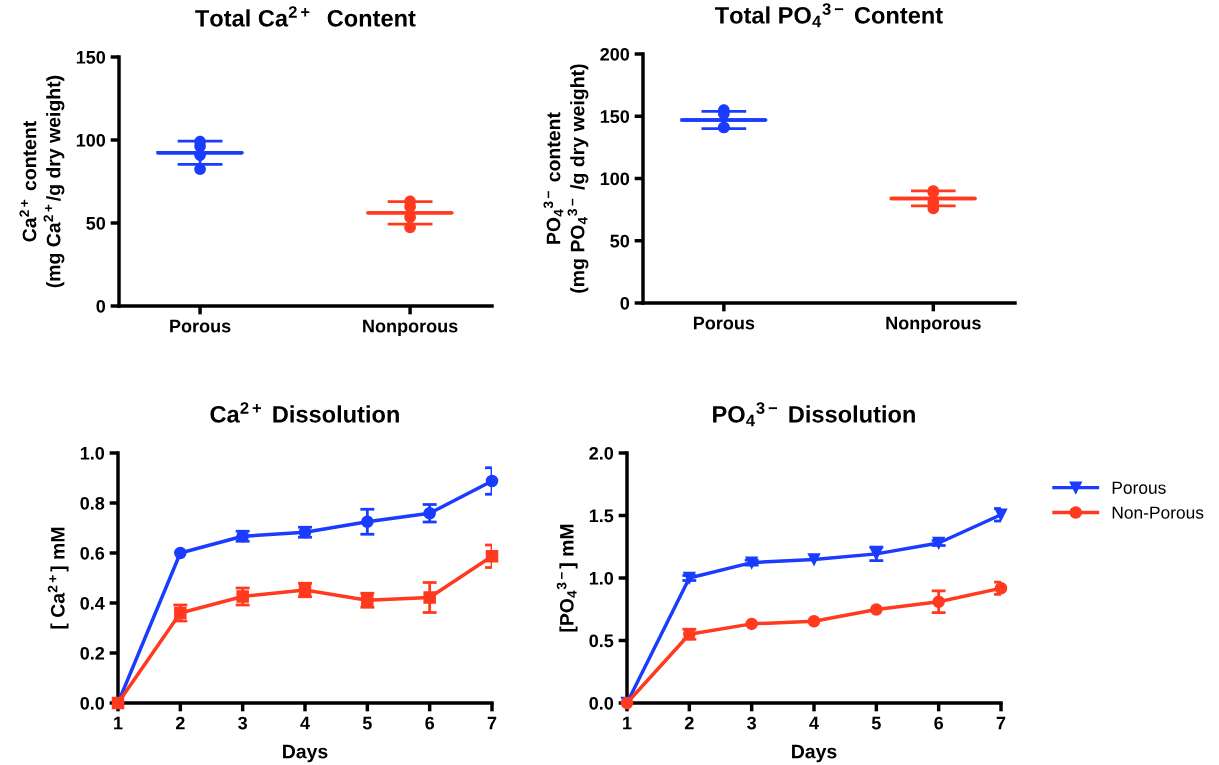 The width and height of the screenshot is (1219, 765). What do you see at coordinates (92, 653) in the screenshot?
I see `y-tick-label: 0.2` at bounding box center [92, 653].